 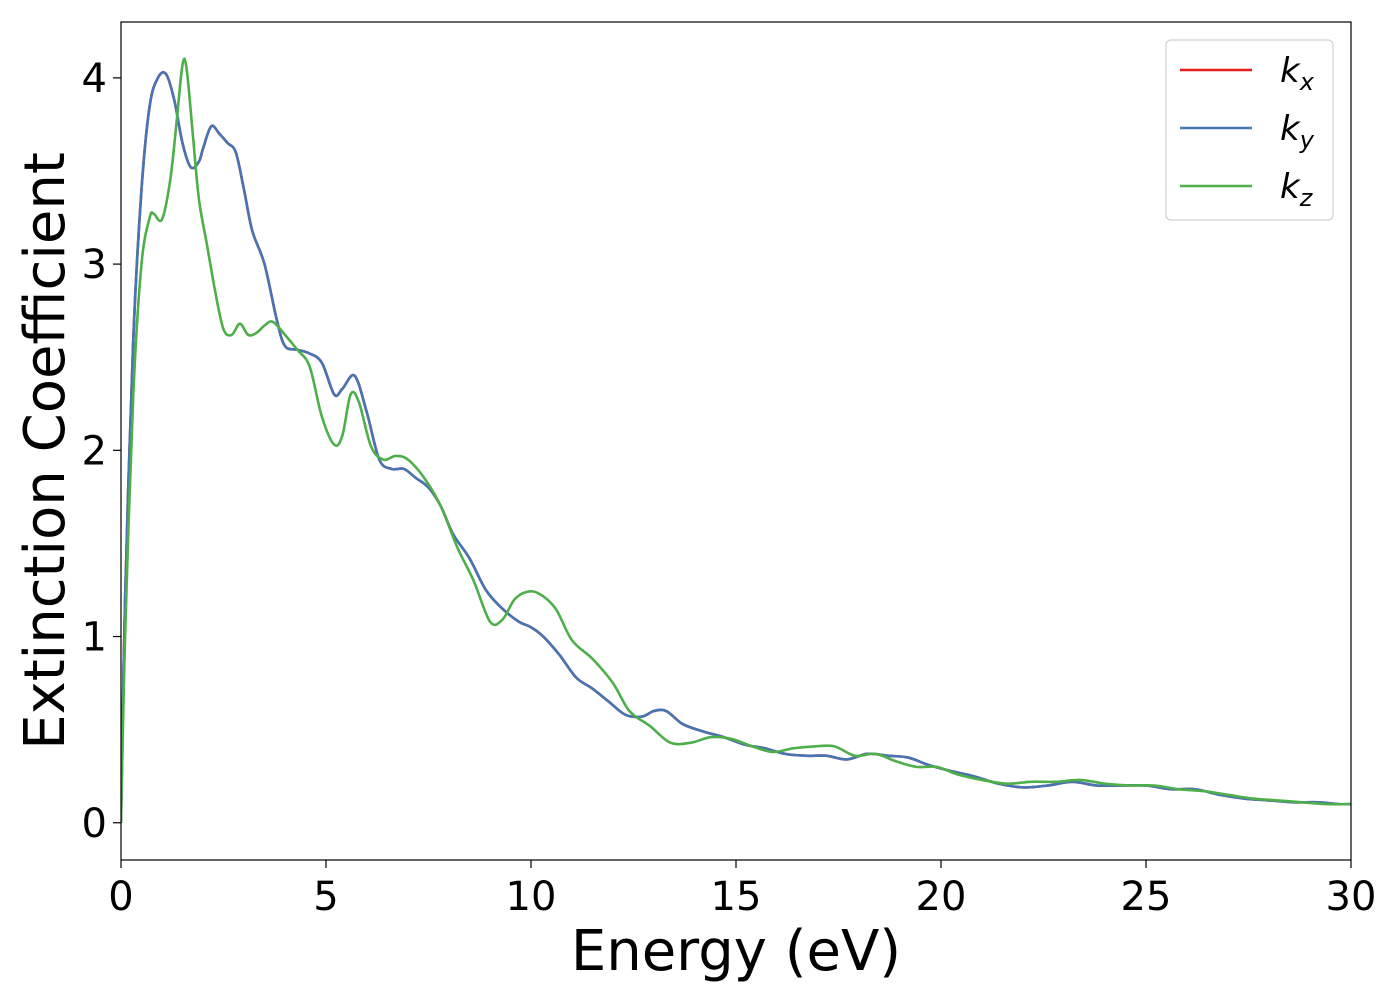 What do you see at coordinates (1297, 73) in the screenshot?
I see `legend-label-x: kx` at bounding box center [1297, 73].